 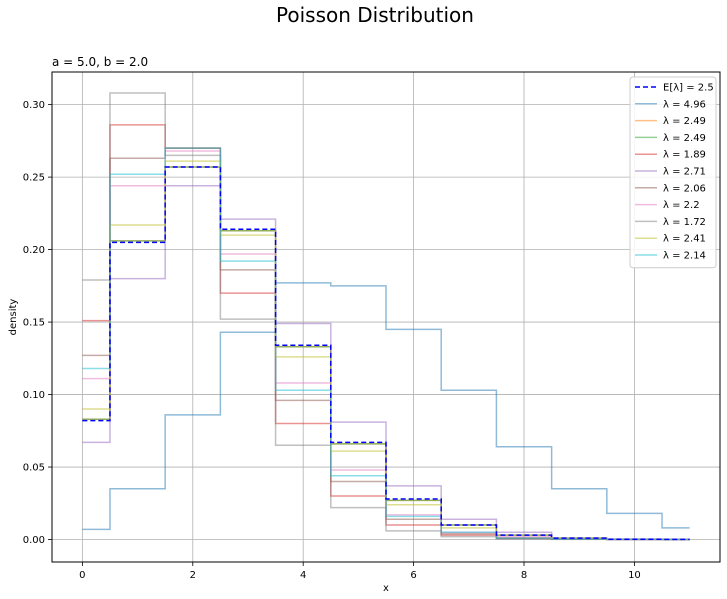 I want to click on y-tick-label: 0.20, so click(x=34, y=250).